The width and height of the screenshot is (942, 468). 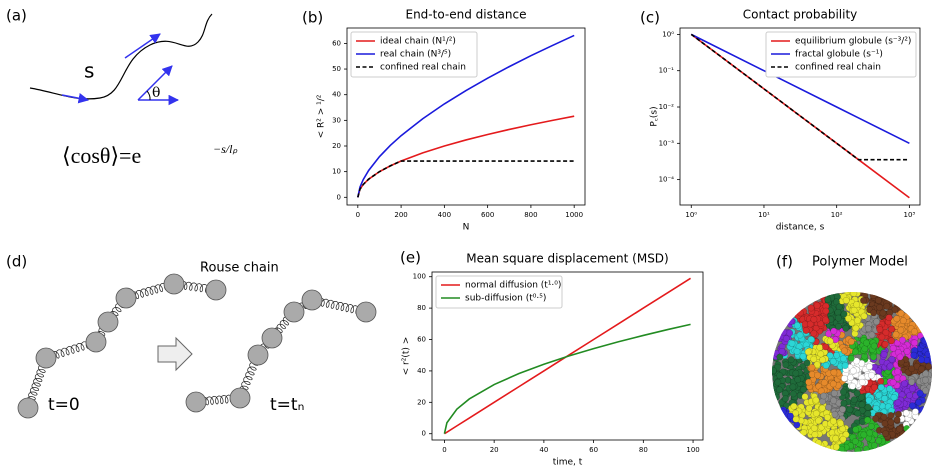 I want to click on legend-label: normal diffusion (t¹·⁰), so click(x=513, y=286).